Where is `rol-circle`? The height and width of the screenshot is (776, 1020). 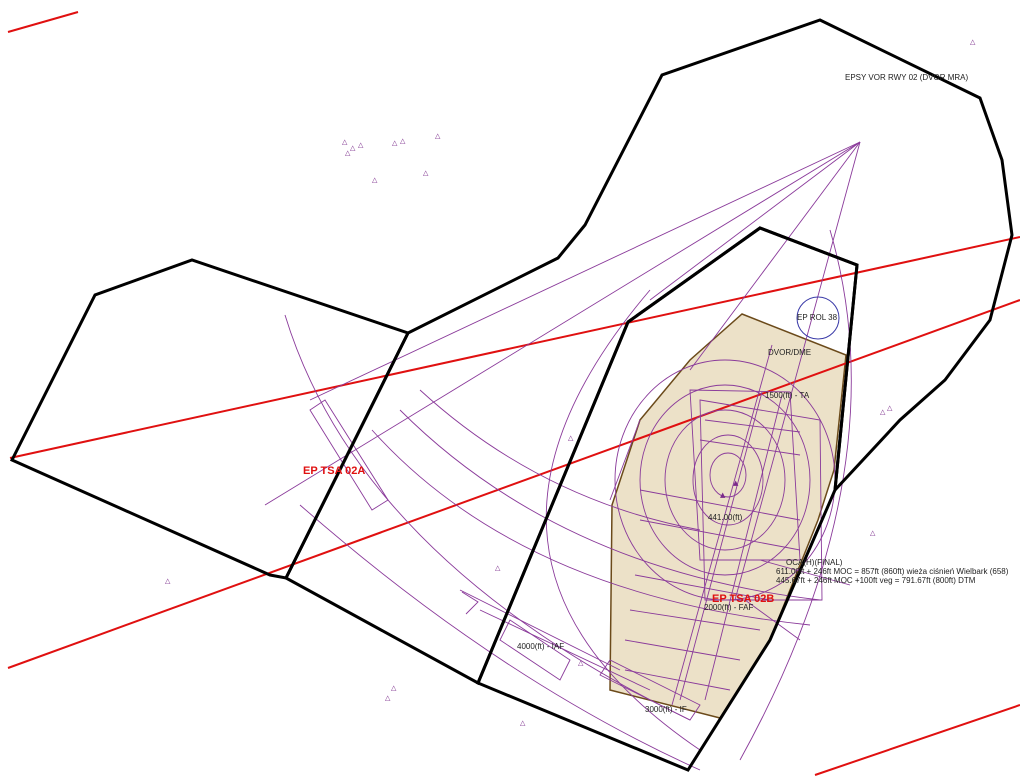 rol-circle is located at coordinates (818, 318).